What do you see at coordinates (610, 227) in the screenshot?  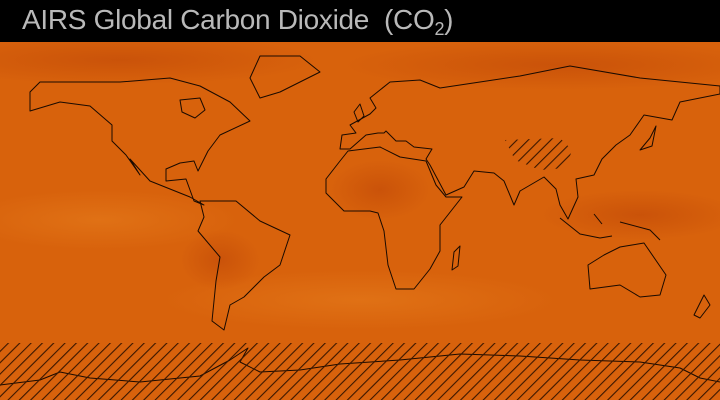 I see `indonesia` at bounding box center [610, 227].